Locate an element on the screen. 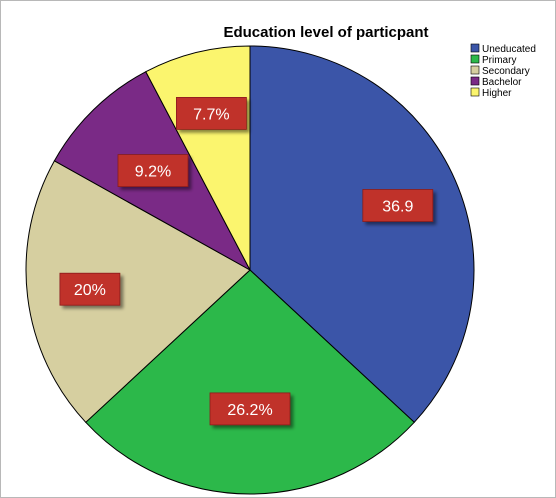 The image size is (556, 498). data-label-text: 20% is located at coordinates (90, 290).